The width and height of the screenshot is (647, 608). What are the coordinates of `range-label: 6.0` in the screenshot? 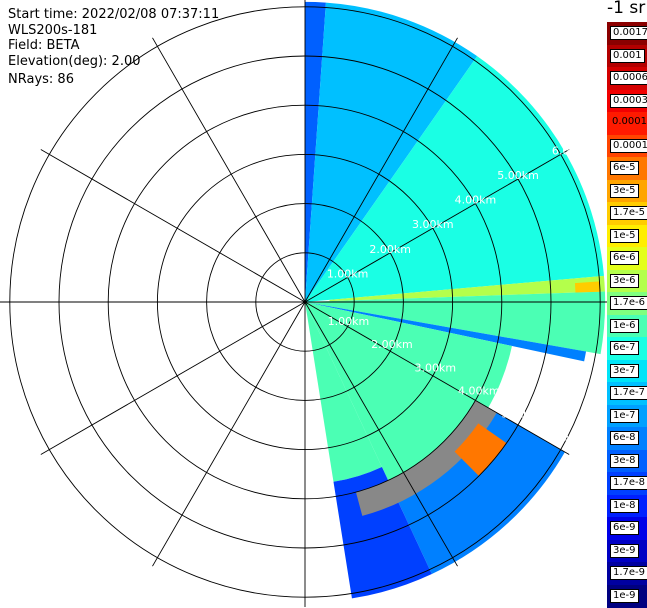 It's located at (561, 150).